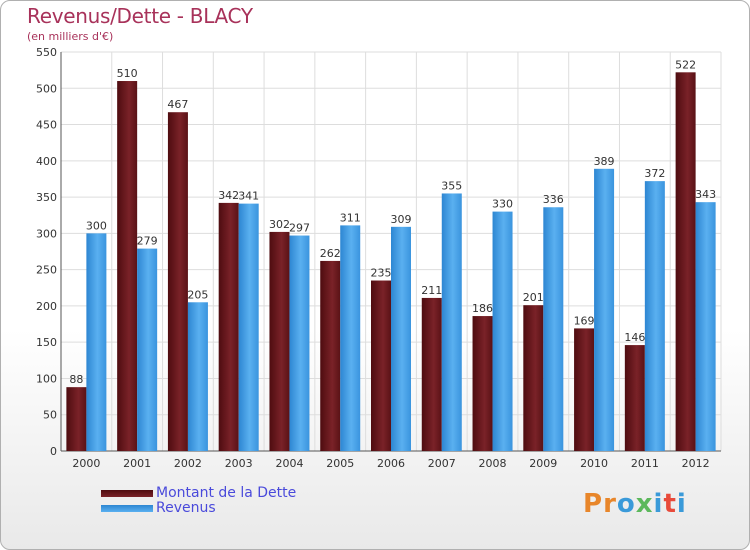  I want to click on x-tick-label: 2001, so click(137, 463).